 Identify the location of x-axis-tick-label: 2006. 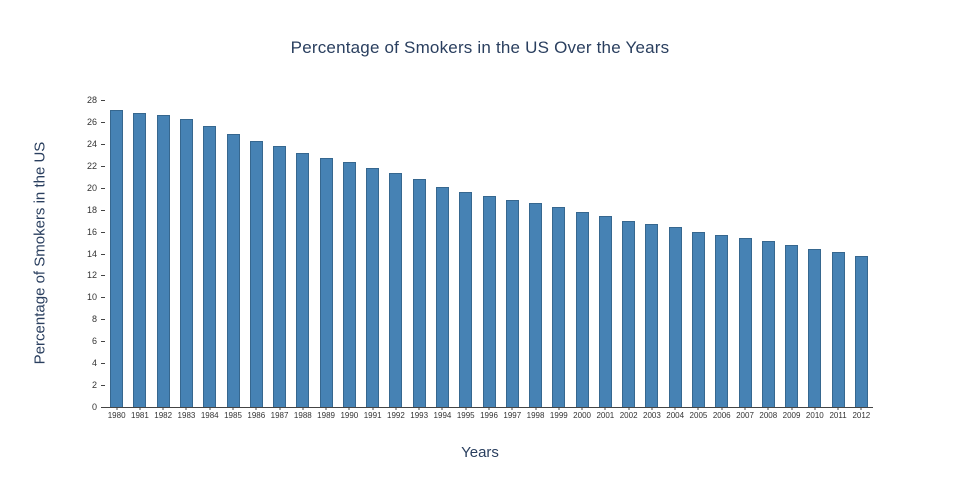
(721, 415).